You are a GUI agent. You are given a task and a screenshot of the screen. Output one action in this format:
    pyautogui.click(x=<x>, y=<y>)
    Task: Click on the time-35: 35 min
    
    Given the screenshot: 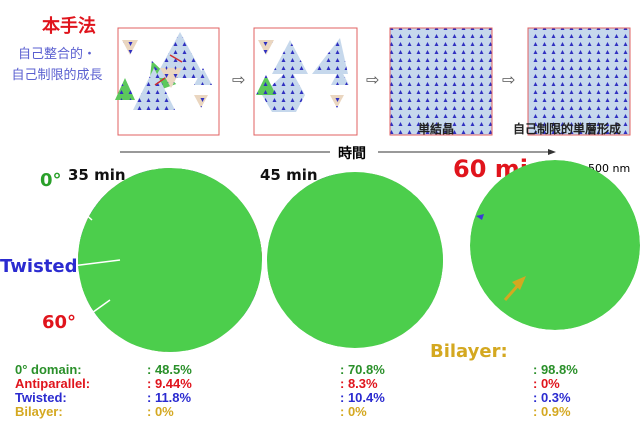 What is the action you would take?
    pyautogui.click(x=97, y=175)
    